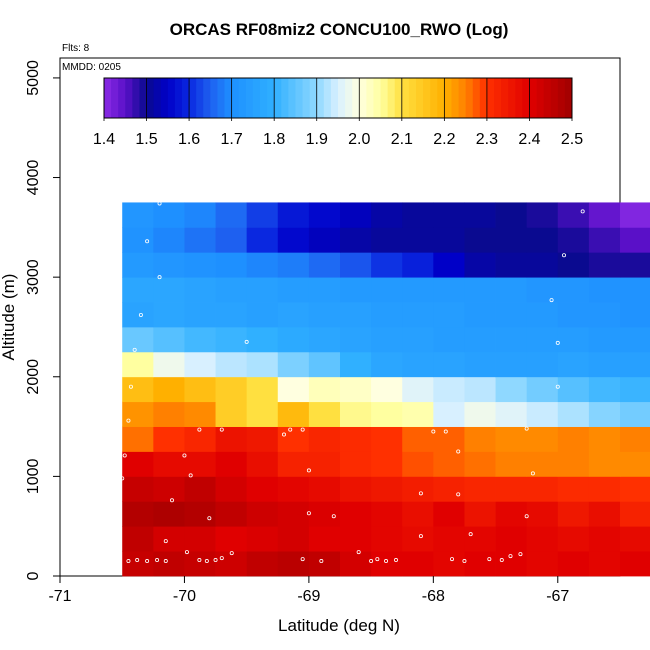  I want to click on x-axis: -71 -70 -69 -68 -67, so click(308, 590).